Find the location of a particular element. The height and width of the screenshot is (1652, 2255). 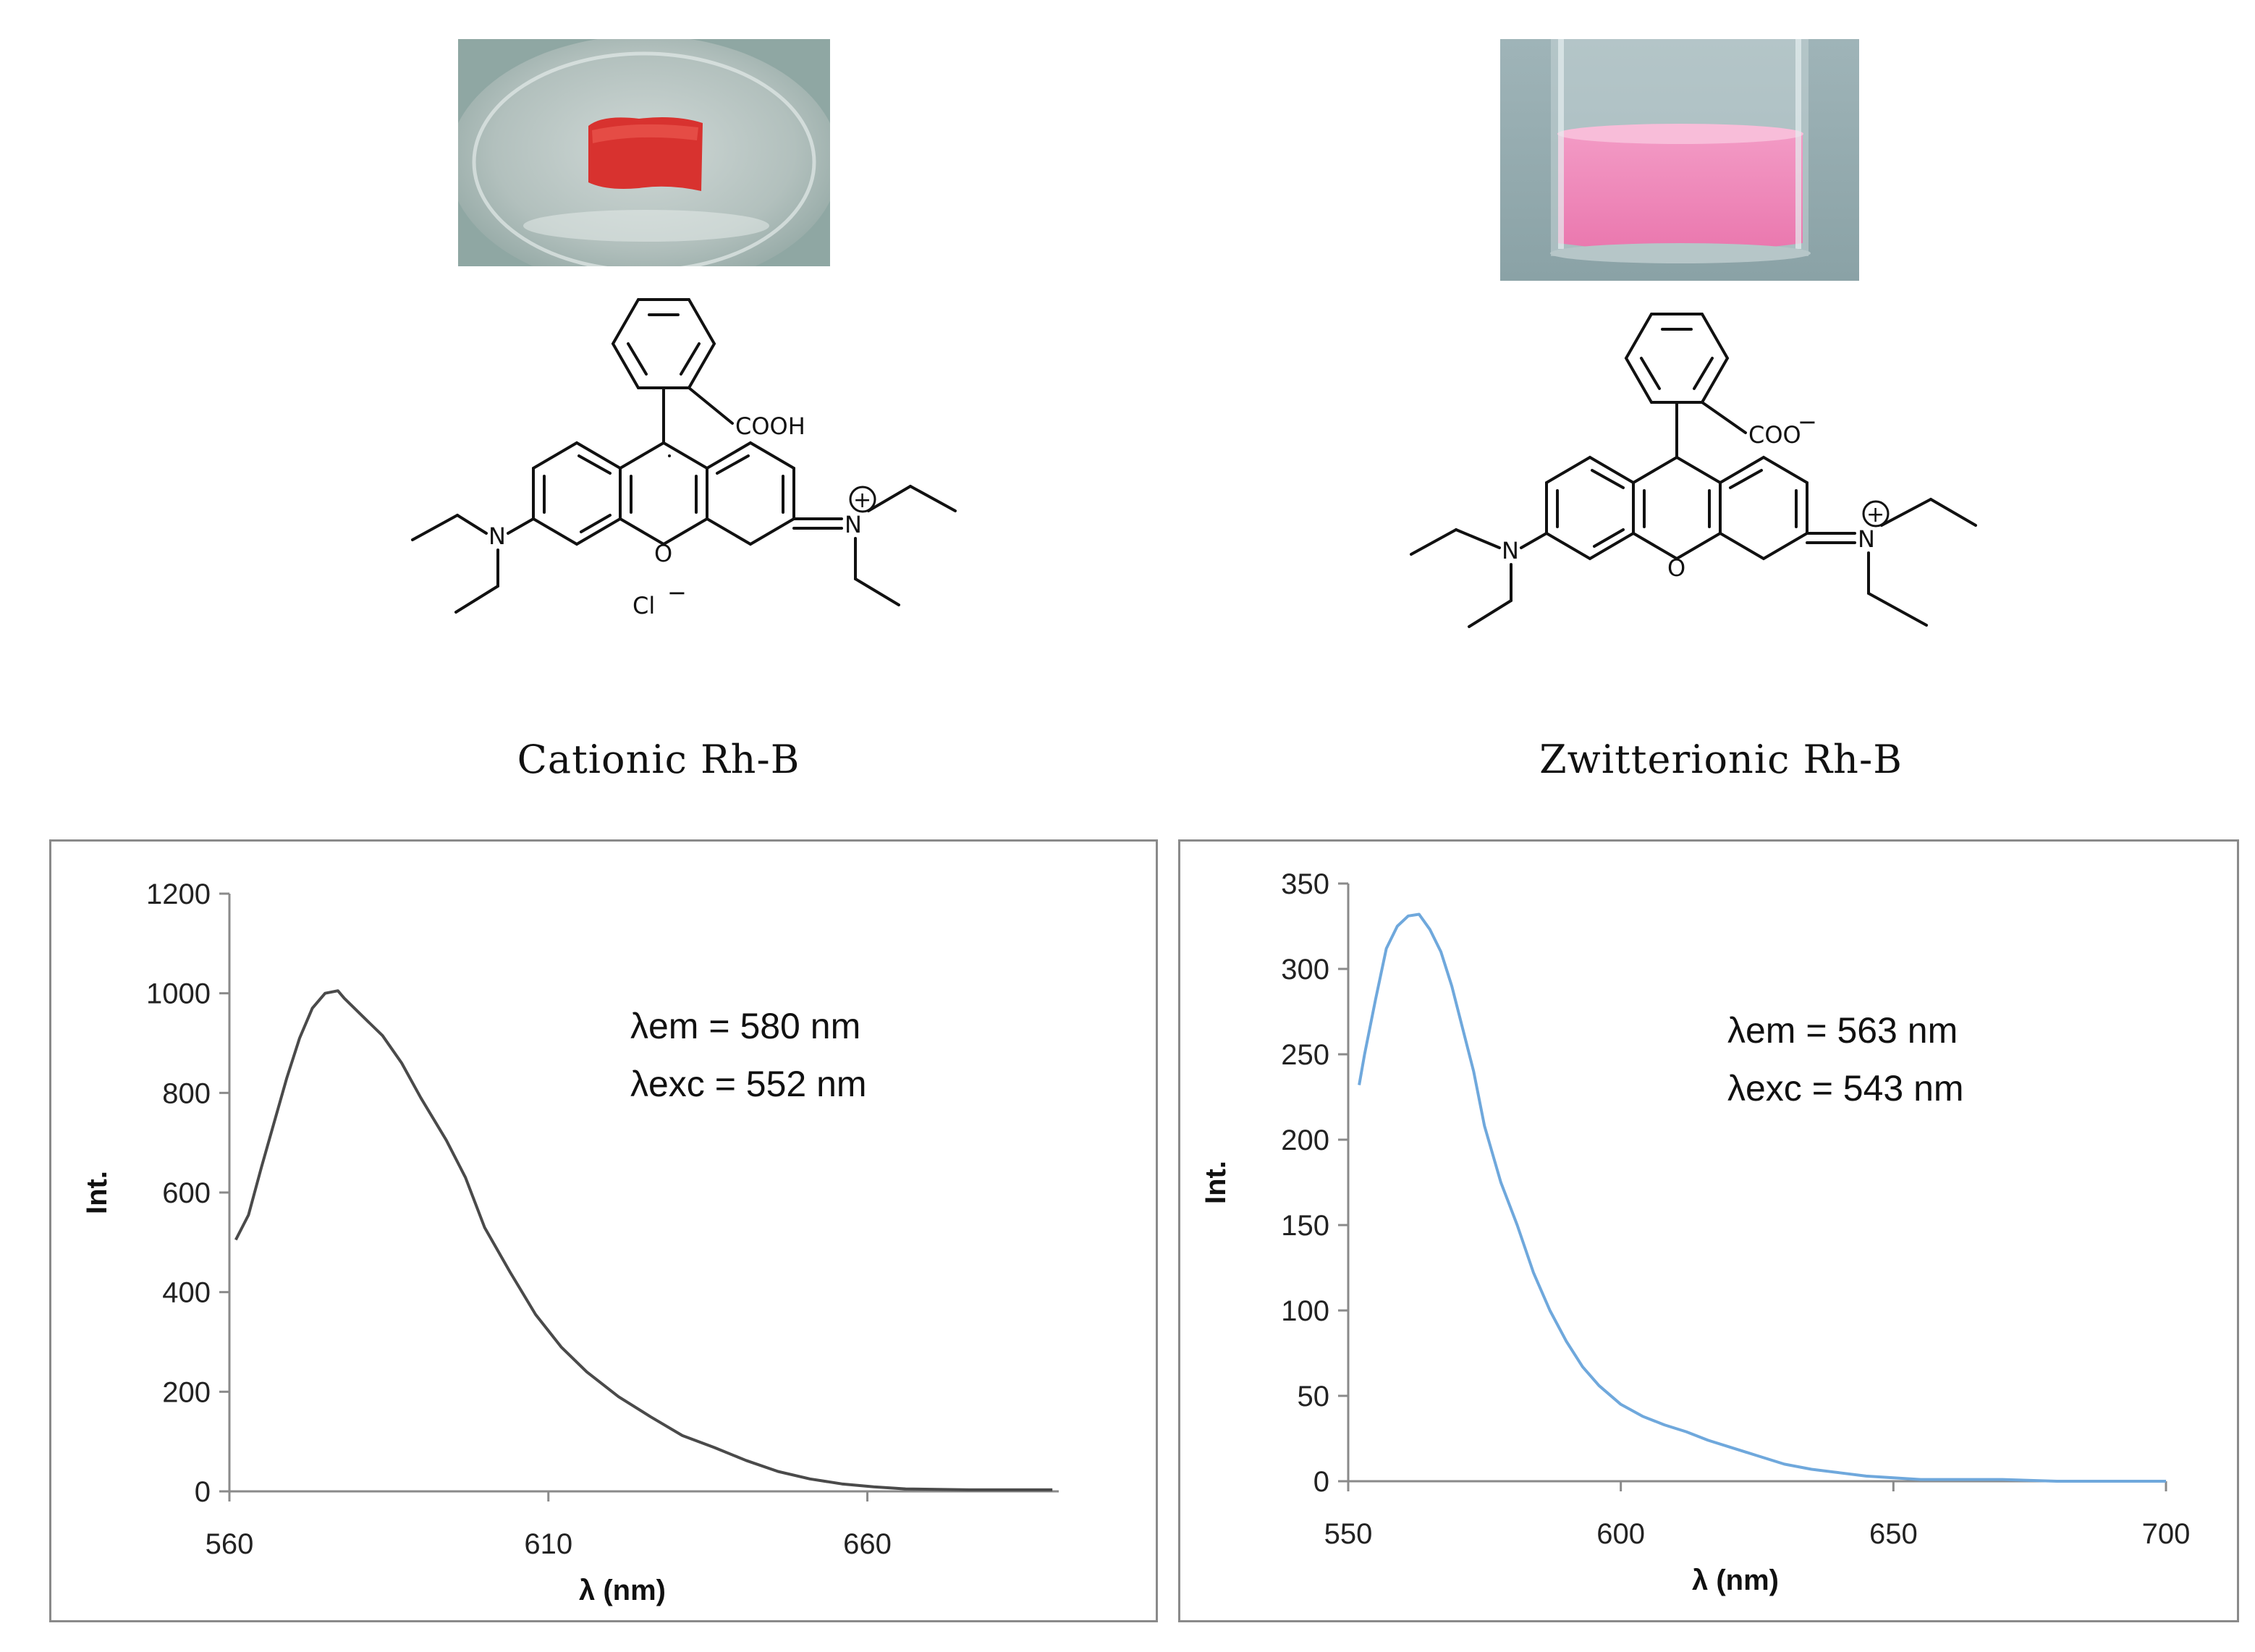

zwitterionic-rhb-structure: COO − O N N + is located at coordinates (1693, 470).